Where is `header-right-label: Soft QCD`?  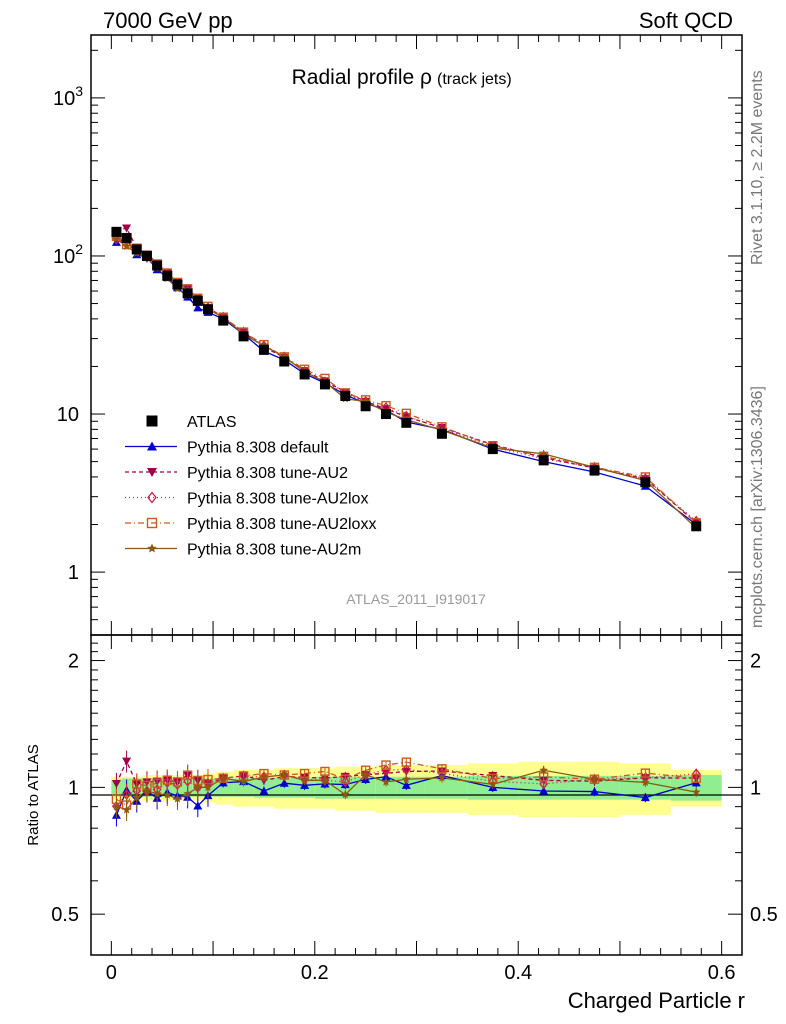
header-right-label: Soft QCD is located at coordinates (686, 20).